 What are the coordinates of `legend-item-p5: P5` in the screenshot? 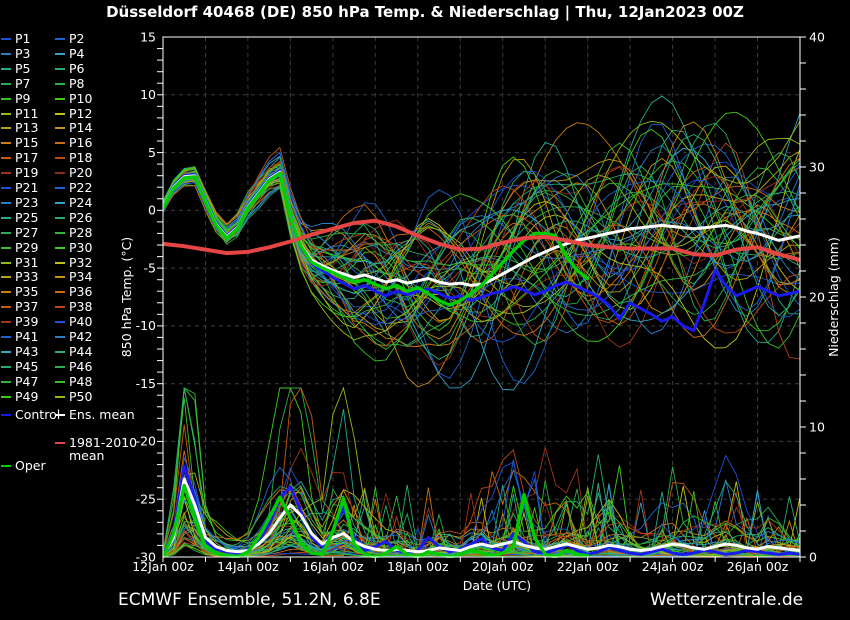 It's located at (16, 68).